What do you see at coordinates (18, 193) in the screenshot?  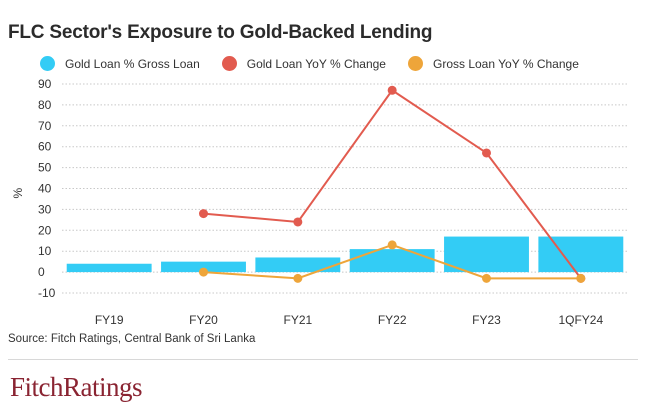 I see `y-axis-label: %` at bounding box center [18, 193].